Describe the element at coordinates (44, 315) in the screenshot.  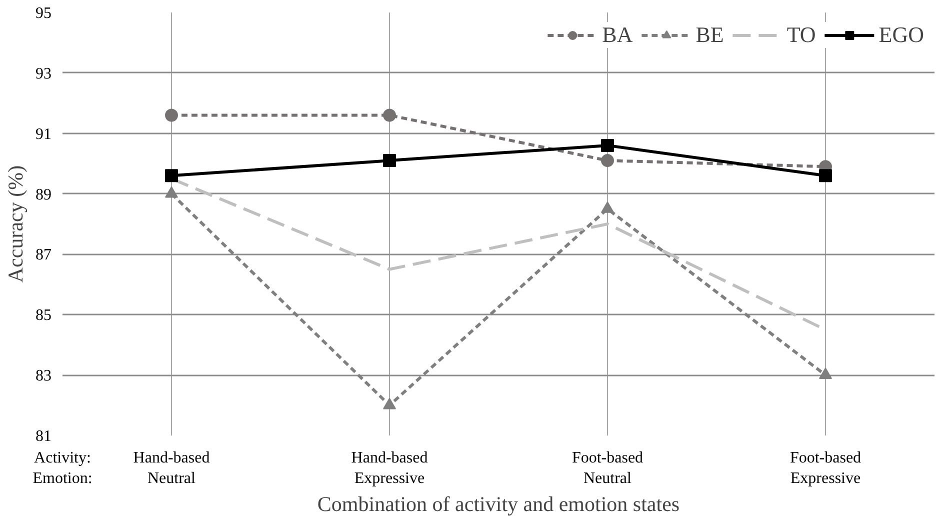
I see `y-tick-label: 85` at that location.